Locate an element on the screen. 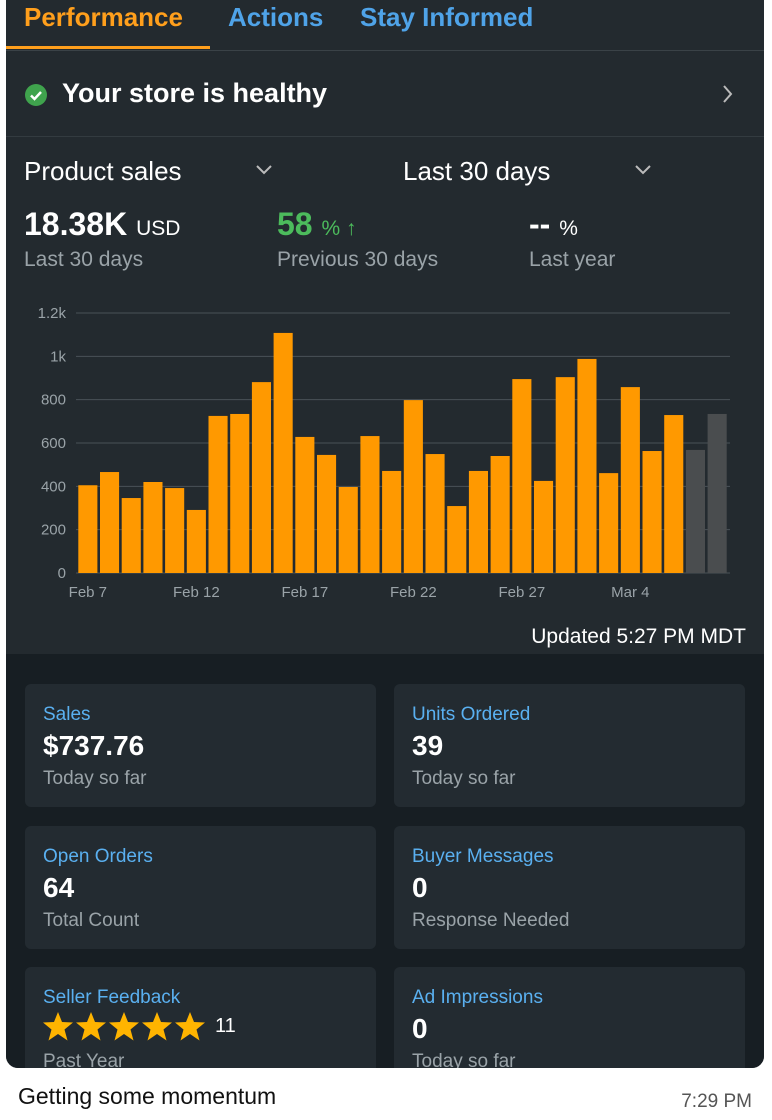 The width and height of the screenshot is (772, 1120). stat-label: Last year is located at coordinates (572, 259).